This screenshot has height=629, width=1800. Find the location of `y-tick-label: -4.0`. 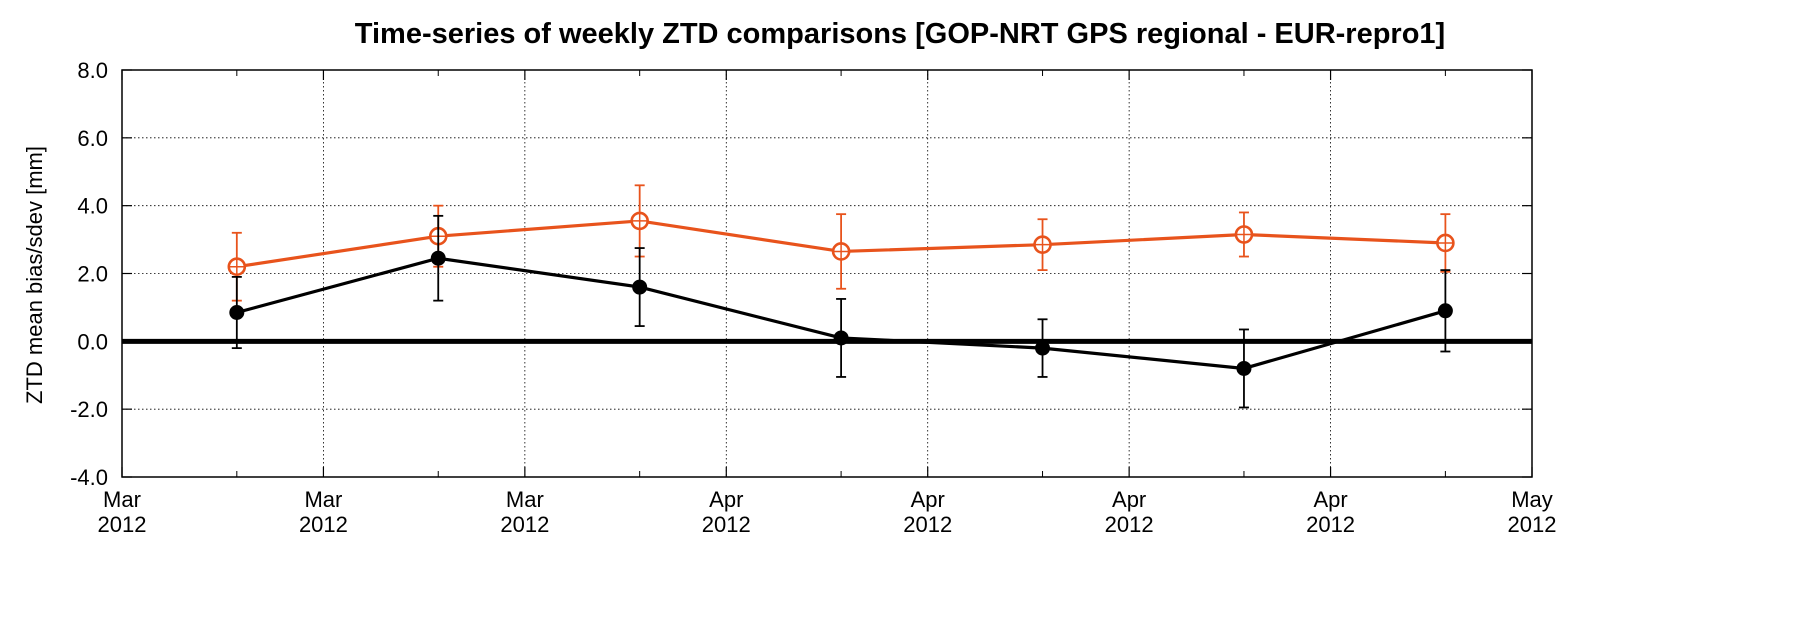

y-tick-label: -4.0 is located at coordinates (89, 477).